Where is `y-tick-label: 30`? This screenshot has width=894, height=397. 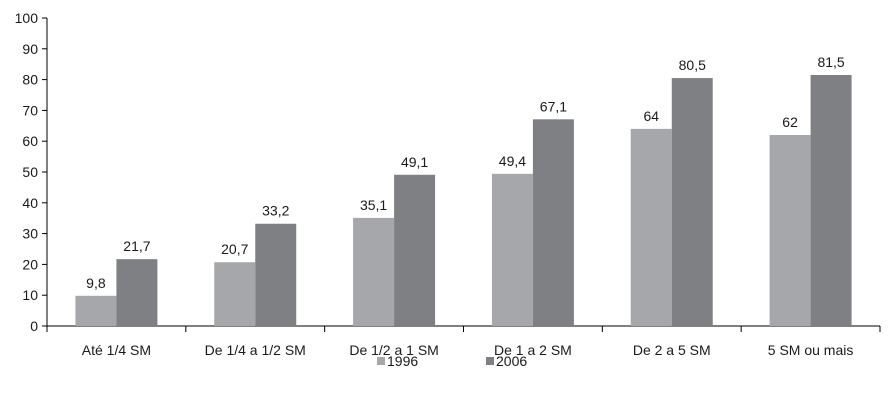 y-tick-label: 30 is located at coordinates (30, 234).